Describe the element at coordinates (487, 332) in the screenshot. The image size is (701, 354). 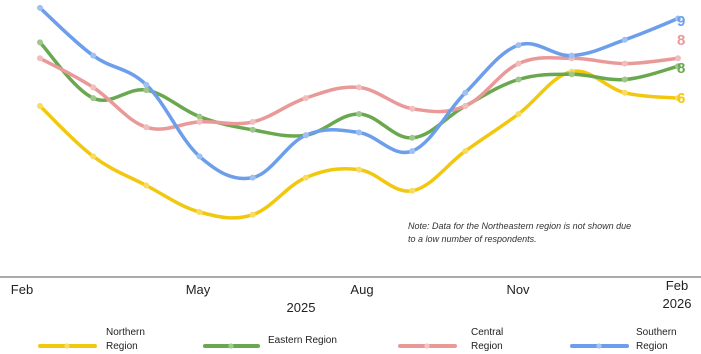
I see `legend-label: Central` at that location.